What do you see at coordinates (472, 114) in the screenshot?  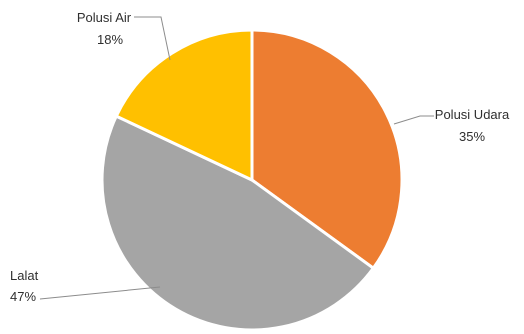 I see `slice-label-polusi-udara: Polusi Udara` at bounding box center [472, 114].